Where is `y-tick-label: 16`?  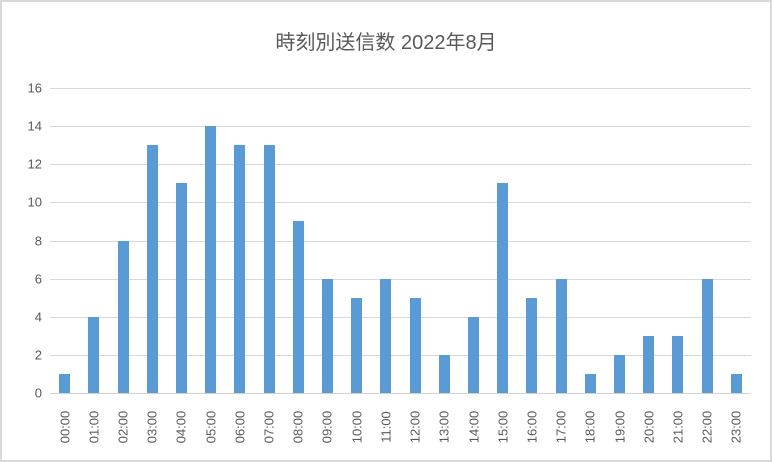
y-tick-label: 16 is located at coordinates (34, 88).